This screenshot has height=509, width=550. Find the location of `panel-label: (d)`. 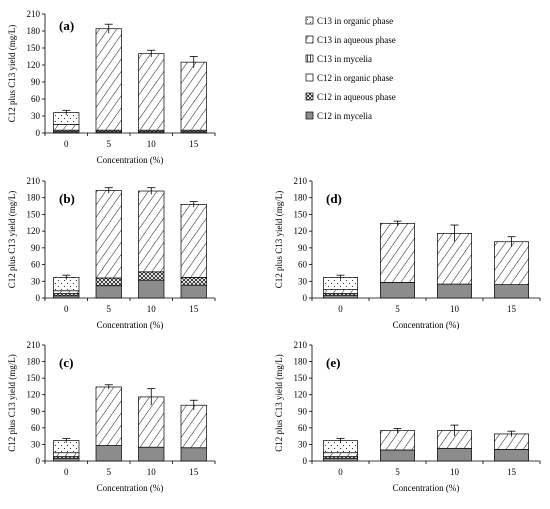

panel-label: (d) is located at coordinates (334, 198).